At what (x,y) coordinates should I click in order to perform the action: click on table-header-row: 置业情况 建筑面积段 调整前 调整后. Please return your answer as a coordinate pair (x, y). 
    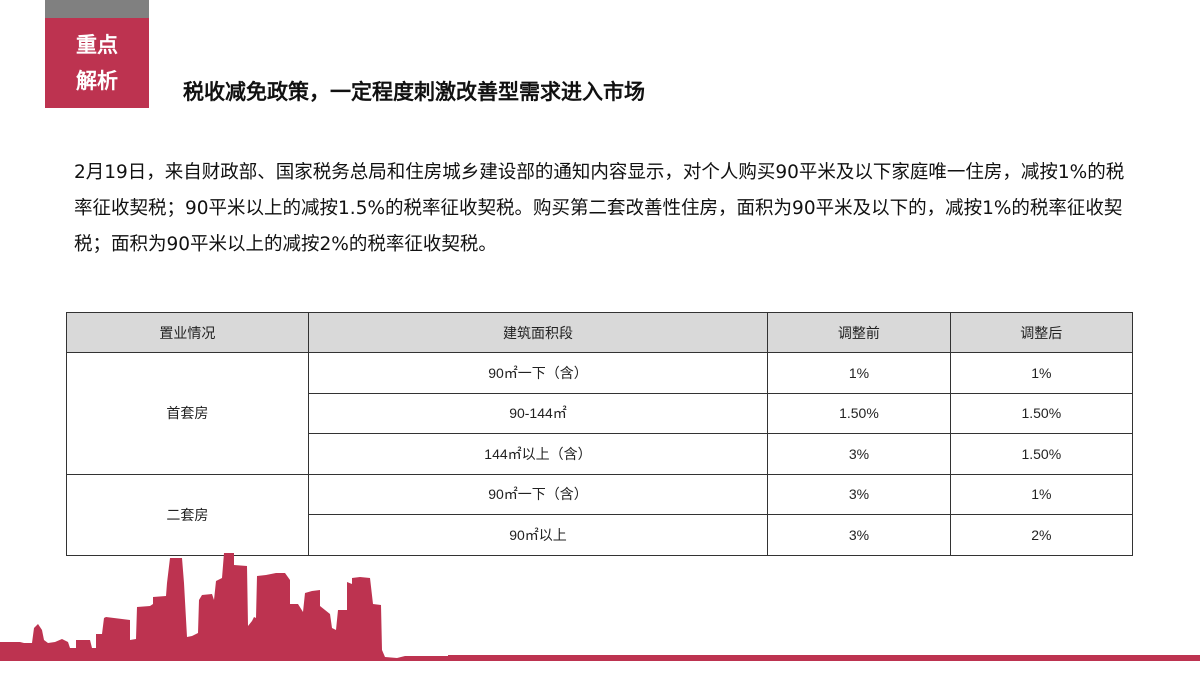
    Looking at the image, I should click on (600, 332).